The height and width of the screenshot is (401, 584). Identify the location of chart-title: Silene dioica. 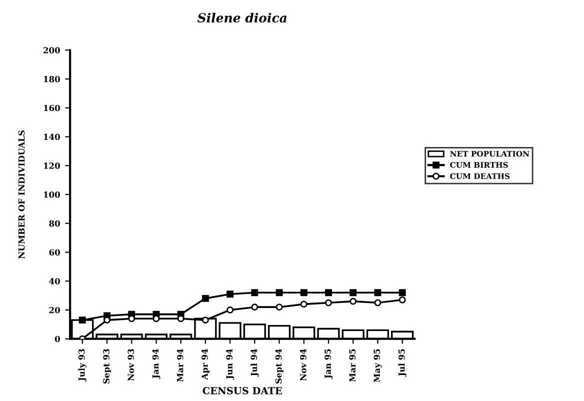
(242, 17).